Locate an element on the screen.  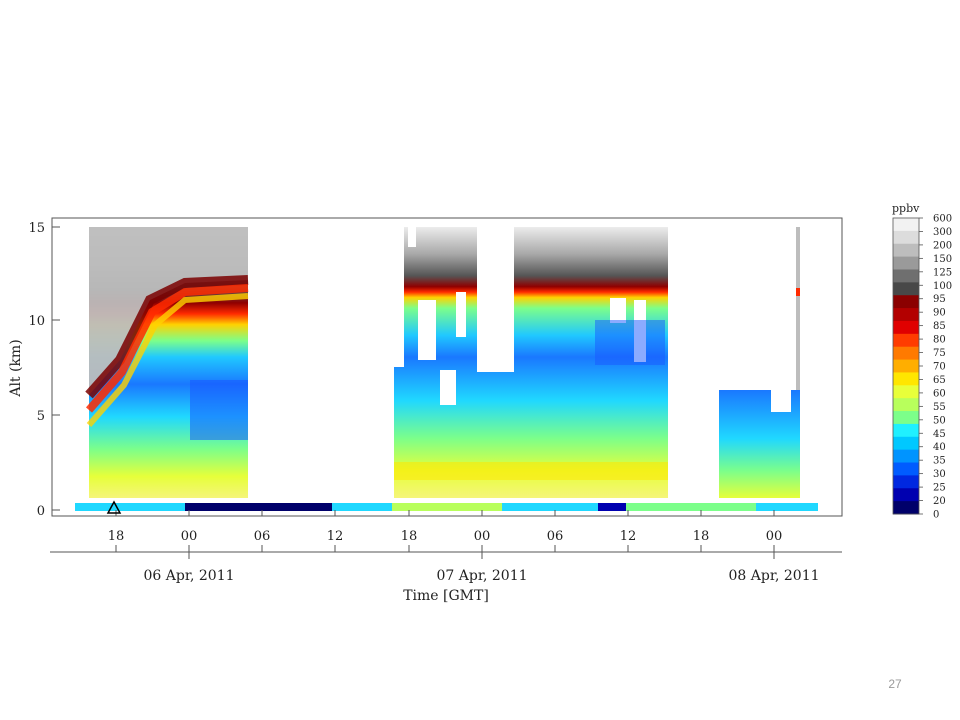
colorbar-level-label: 90 is located at coordinates (939, 313).